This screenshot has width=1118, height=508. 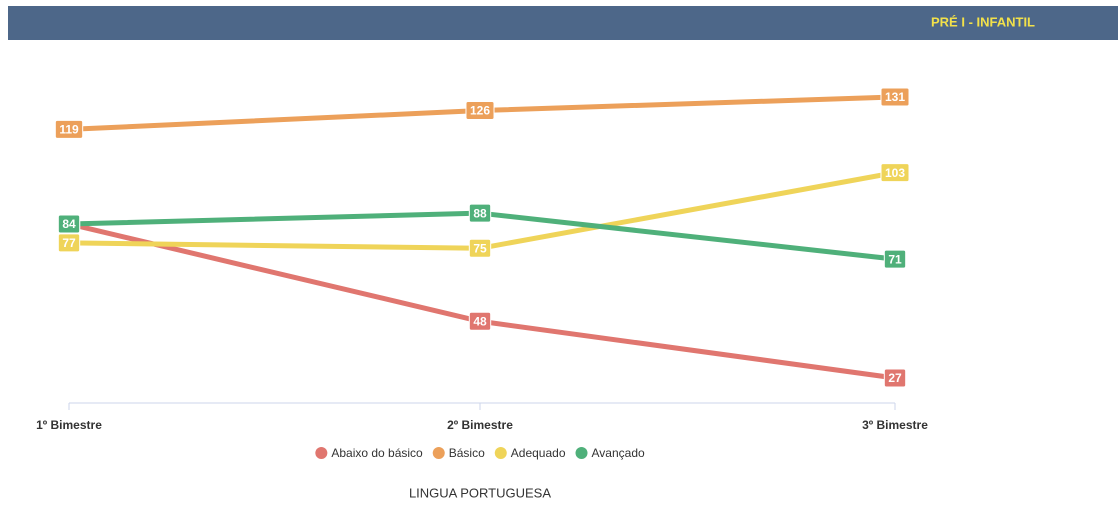 I want to click on data-label-text: 48, so click(x=480, y=321).